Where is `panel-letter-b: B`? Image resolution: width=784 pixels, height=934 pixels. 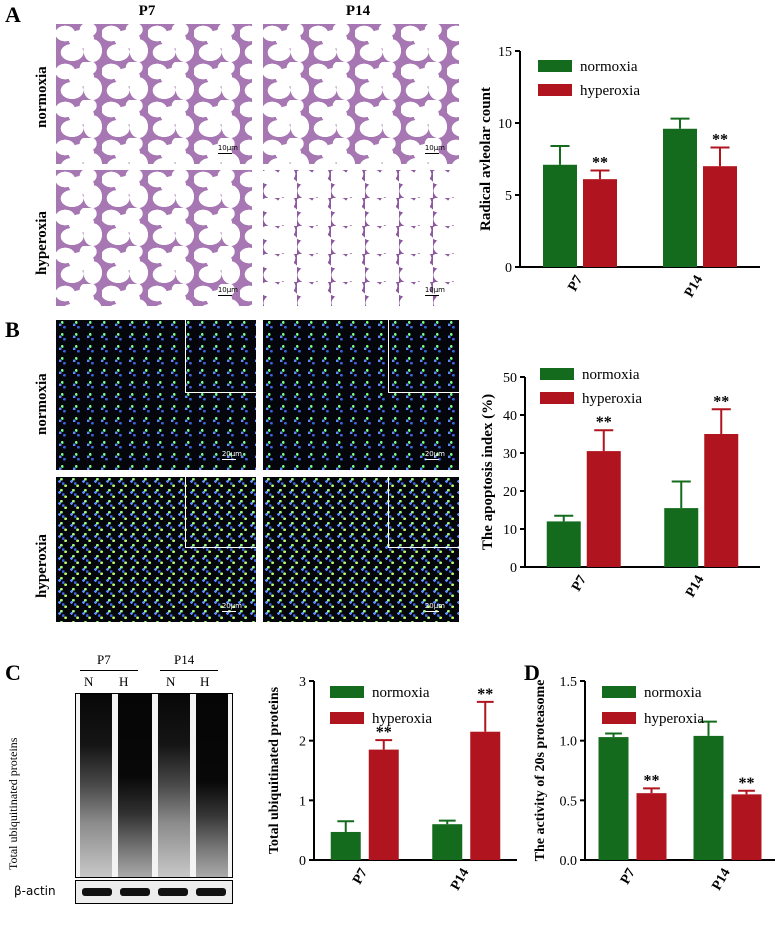 panel-letter-b: B is located at coordinates (12, 329).